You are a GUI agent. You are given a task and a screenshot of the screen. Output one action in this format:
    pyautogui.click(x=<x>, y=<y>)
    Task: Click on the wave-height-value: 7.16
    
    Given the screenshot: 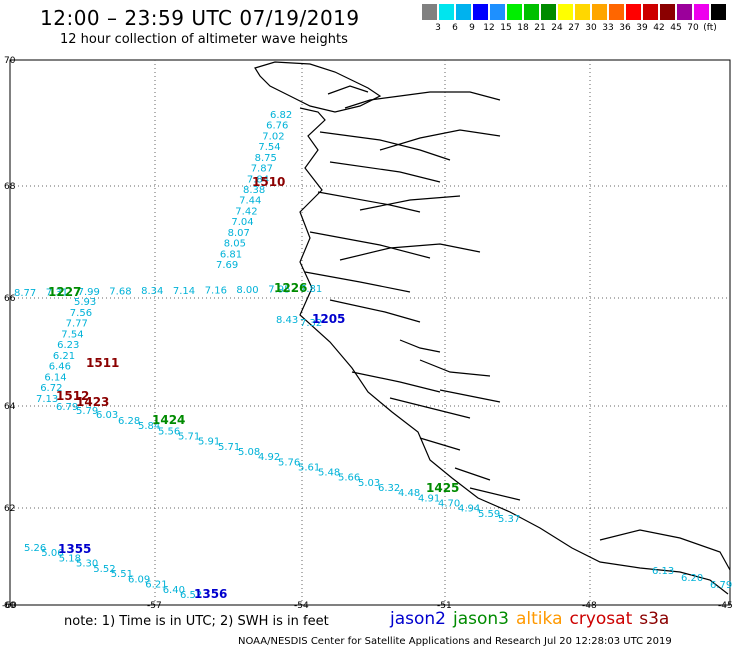 What is the action you would take?
    pyautogui.click(x=216, y=290)
    